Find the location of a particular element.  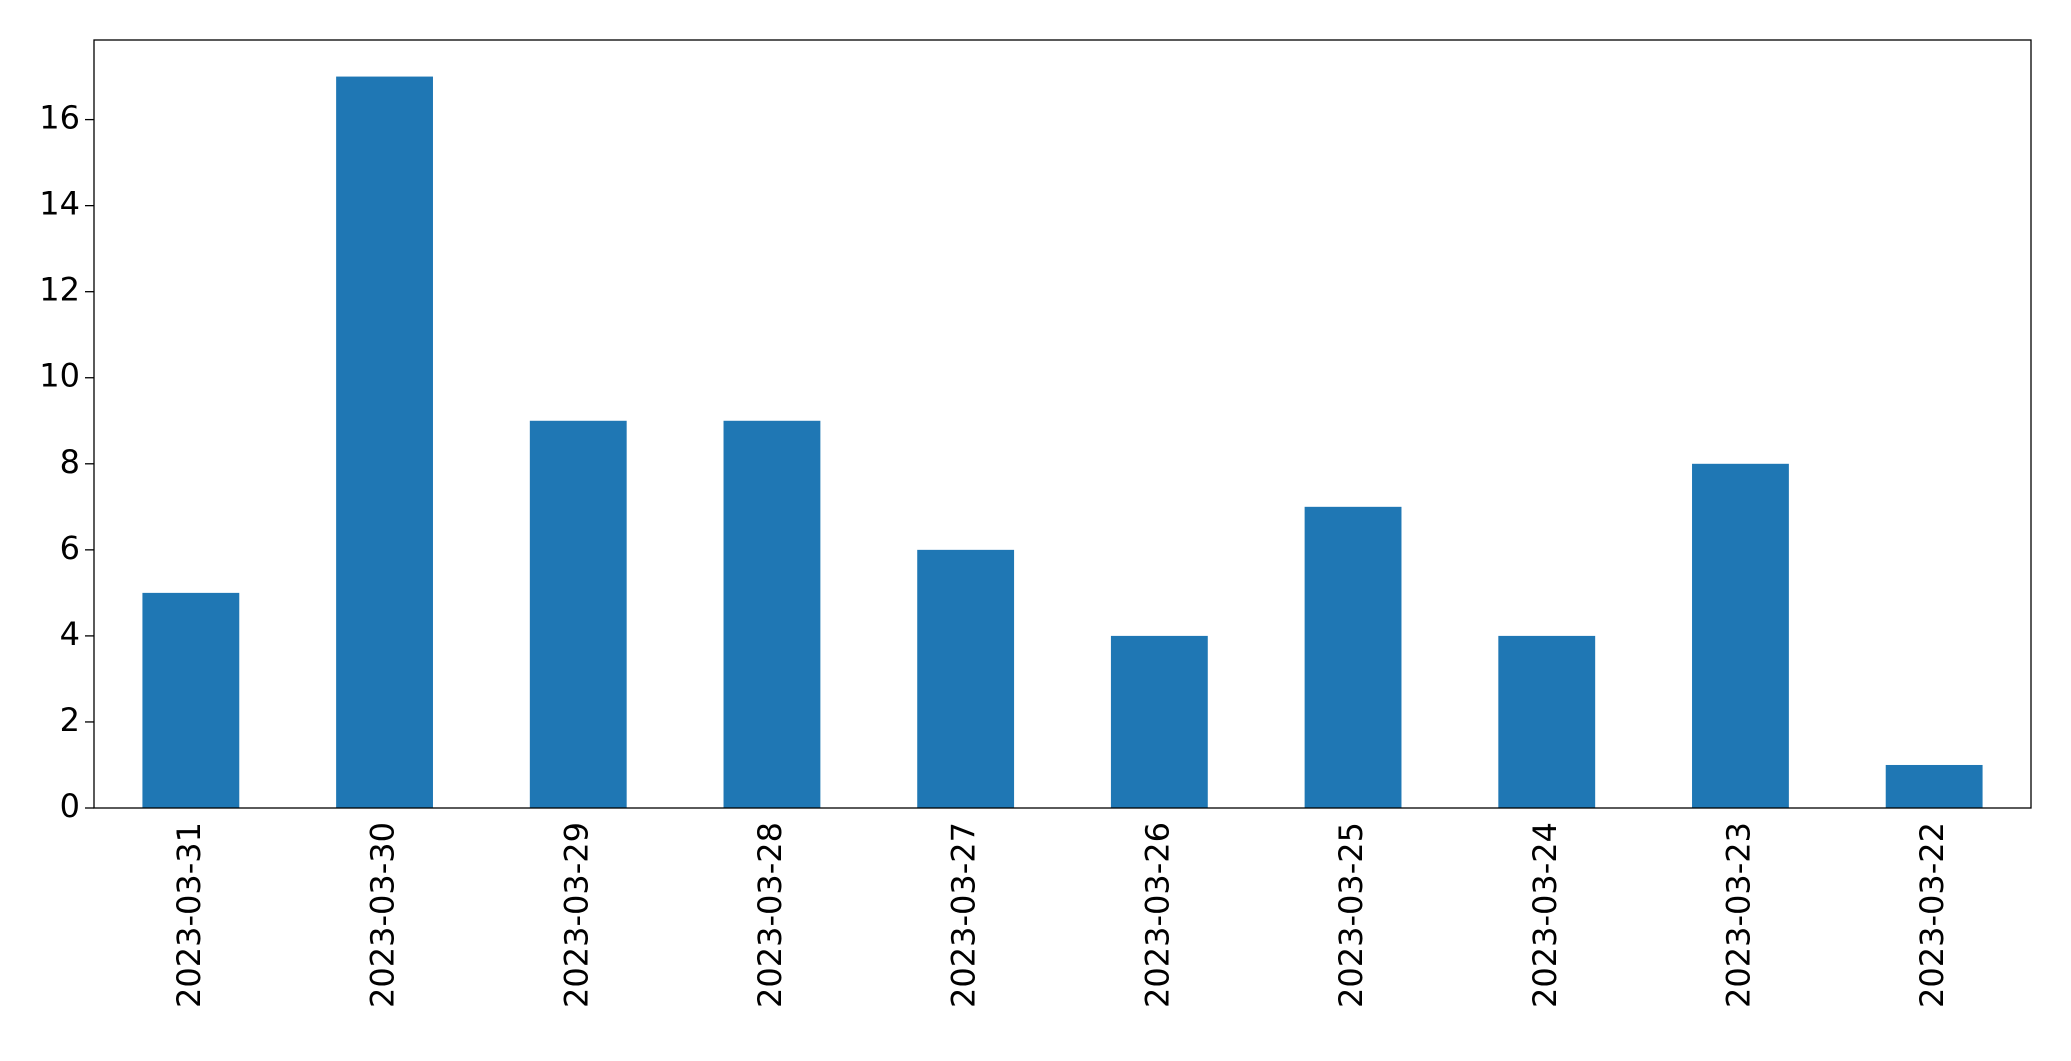

y-tick-label: 10 is located at coordinates (59, 376).